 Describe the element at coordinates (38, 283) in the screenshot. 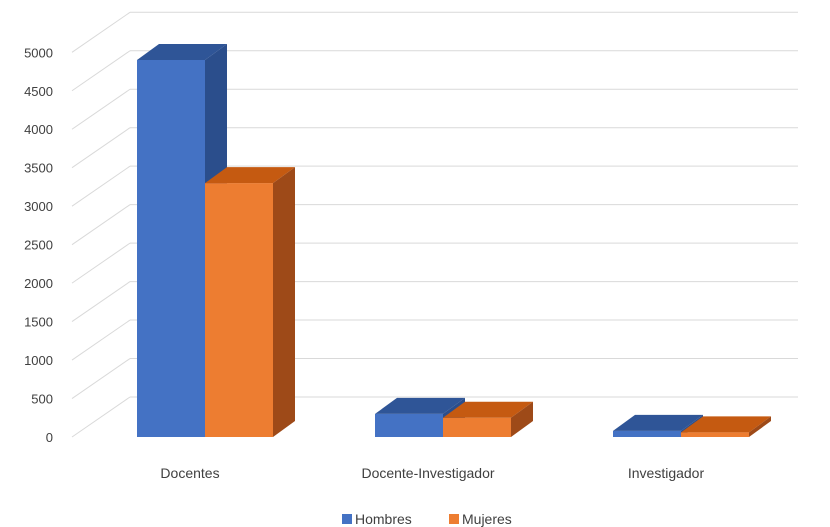

I see `y-tick-label: 2000` at that location.